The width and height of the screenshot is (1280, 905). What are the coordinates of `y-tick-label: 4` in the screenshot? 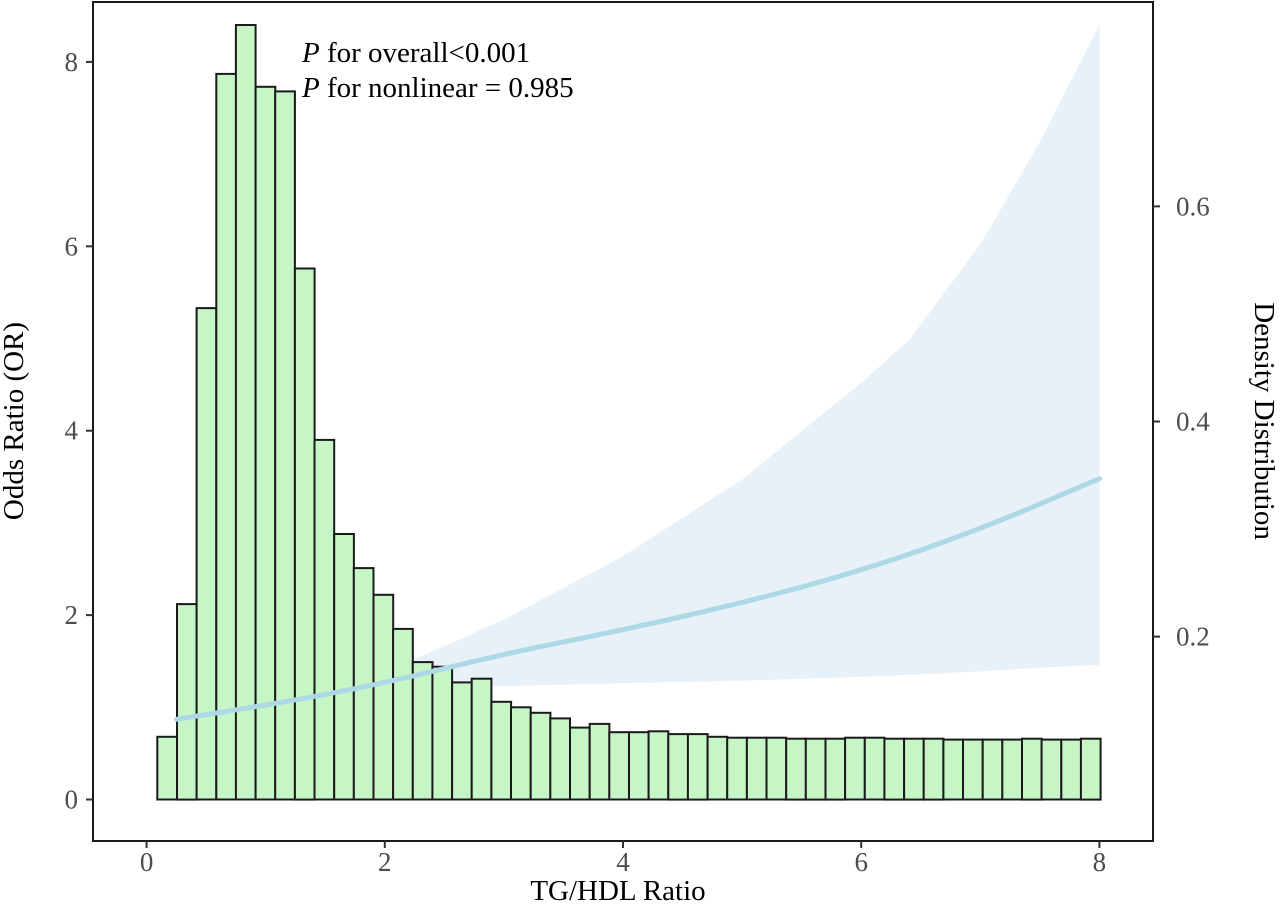 It's located at (72, 431).